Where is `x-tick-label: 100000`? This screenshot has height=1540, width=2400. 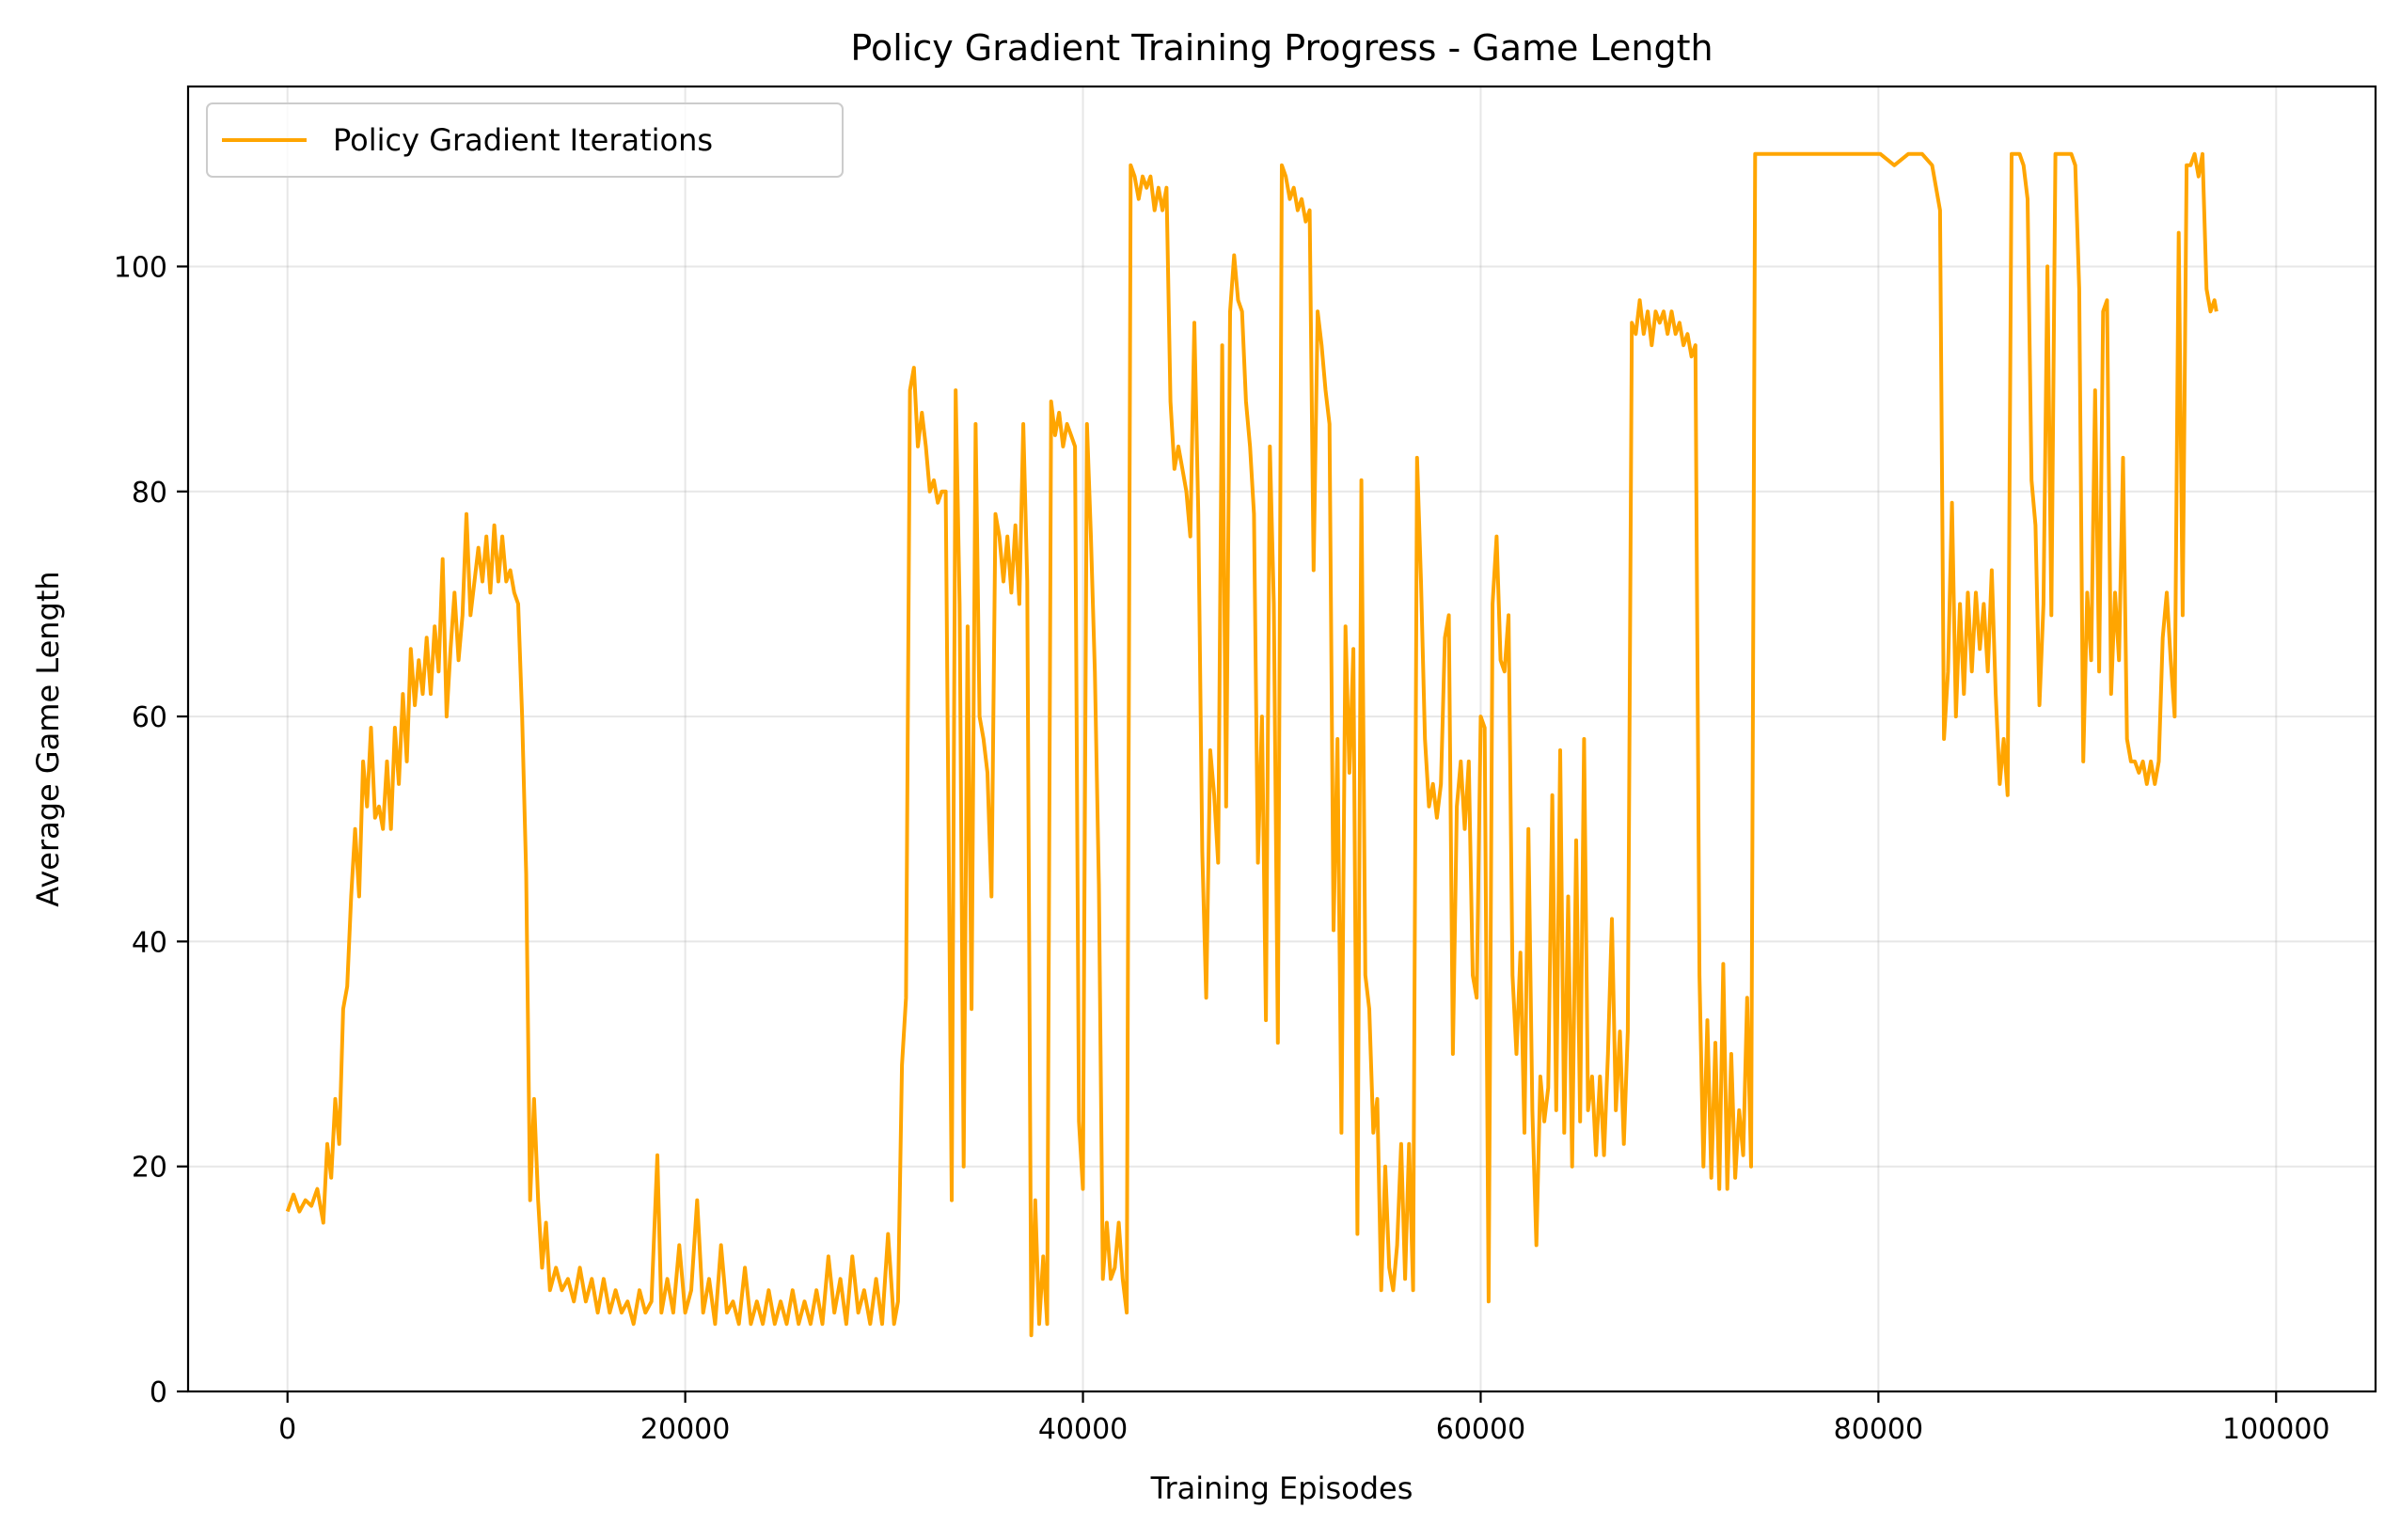 x-tick-label: 100000 is located at coordinates (2276, 1429).